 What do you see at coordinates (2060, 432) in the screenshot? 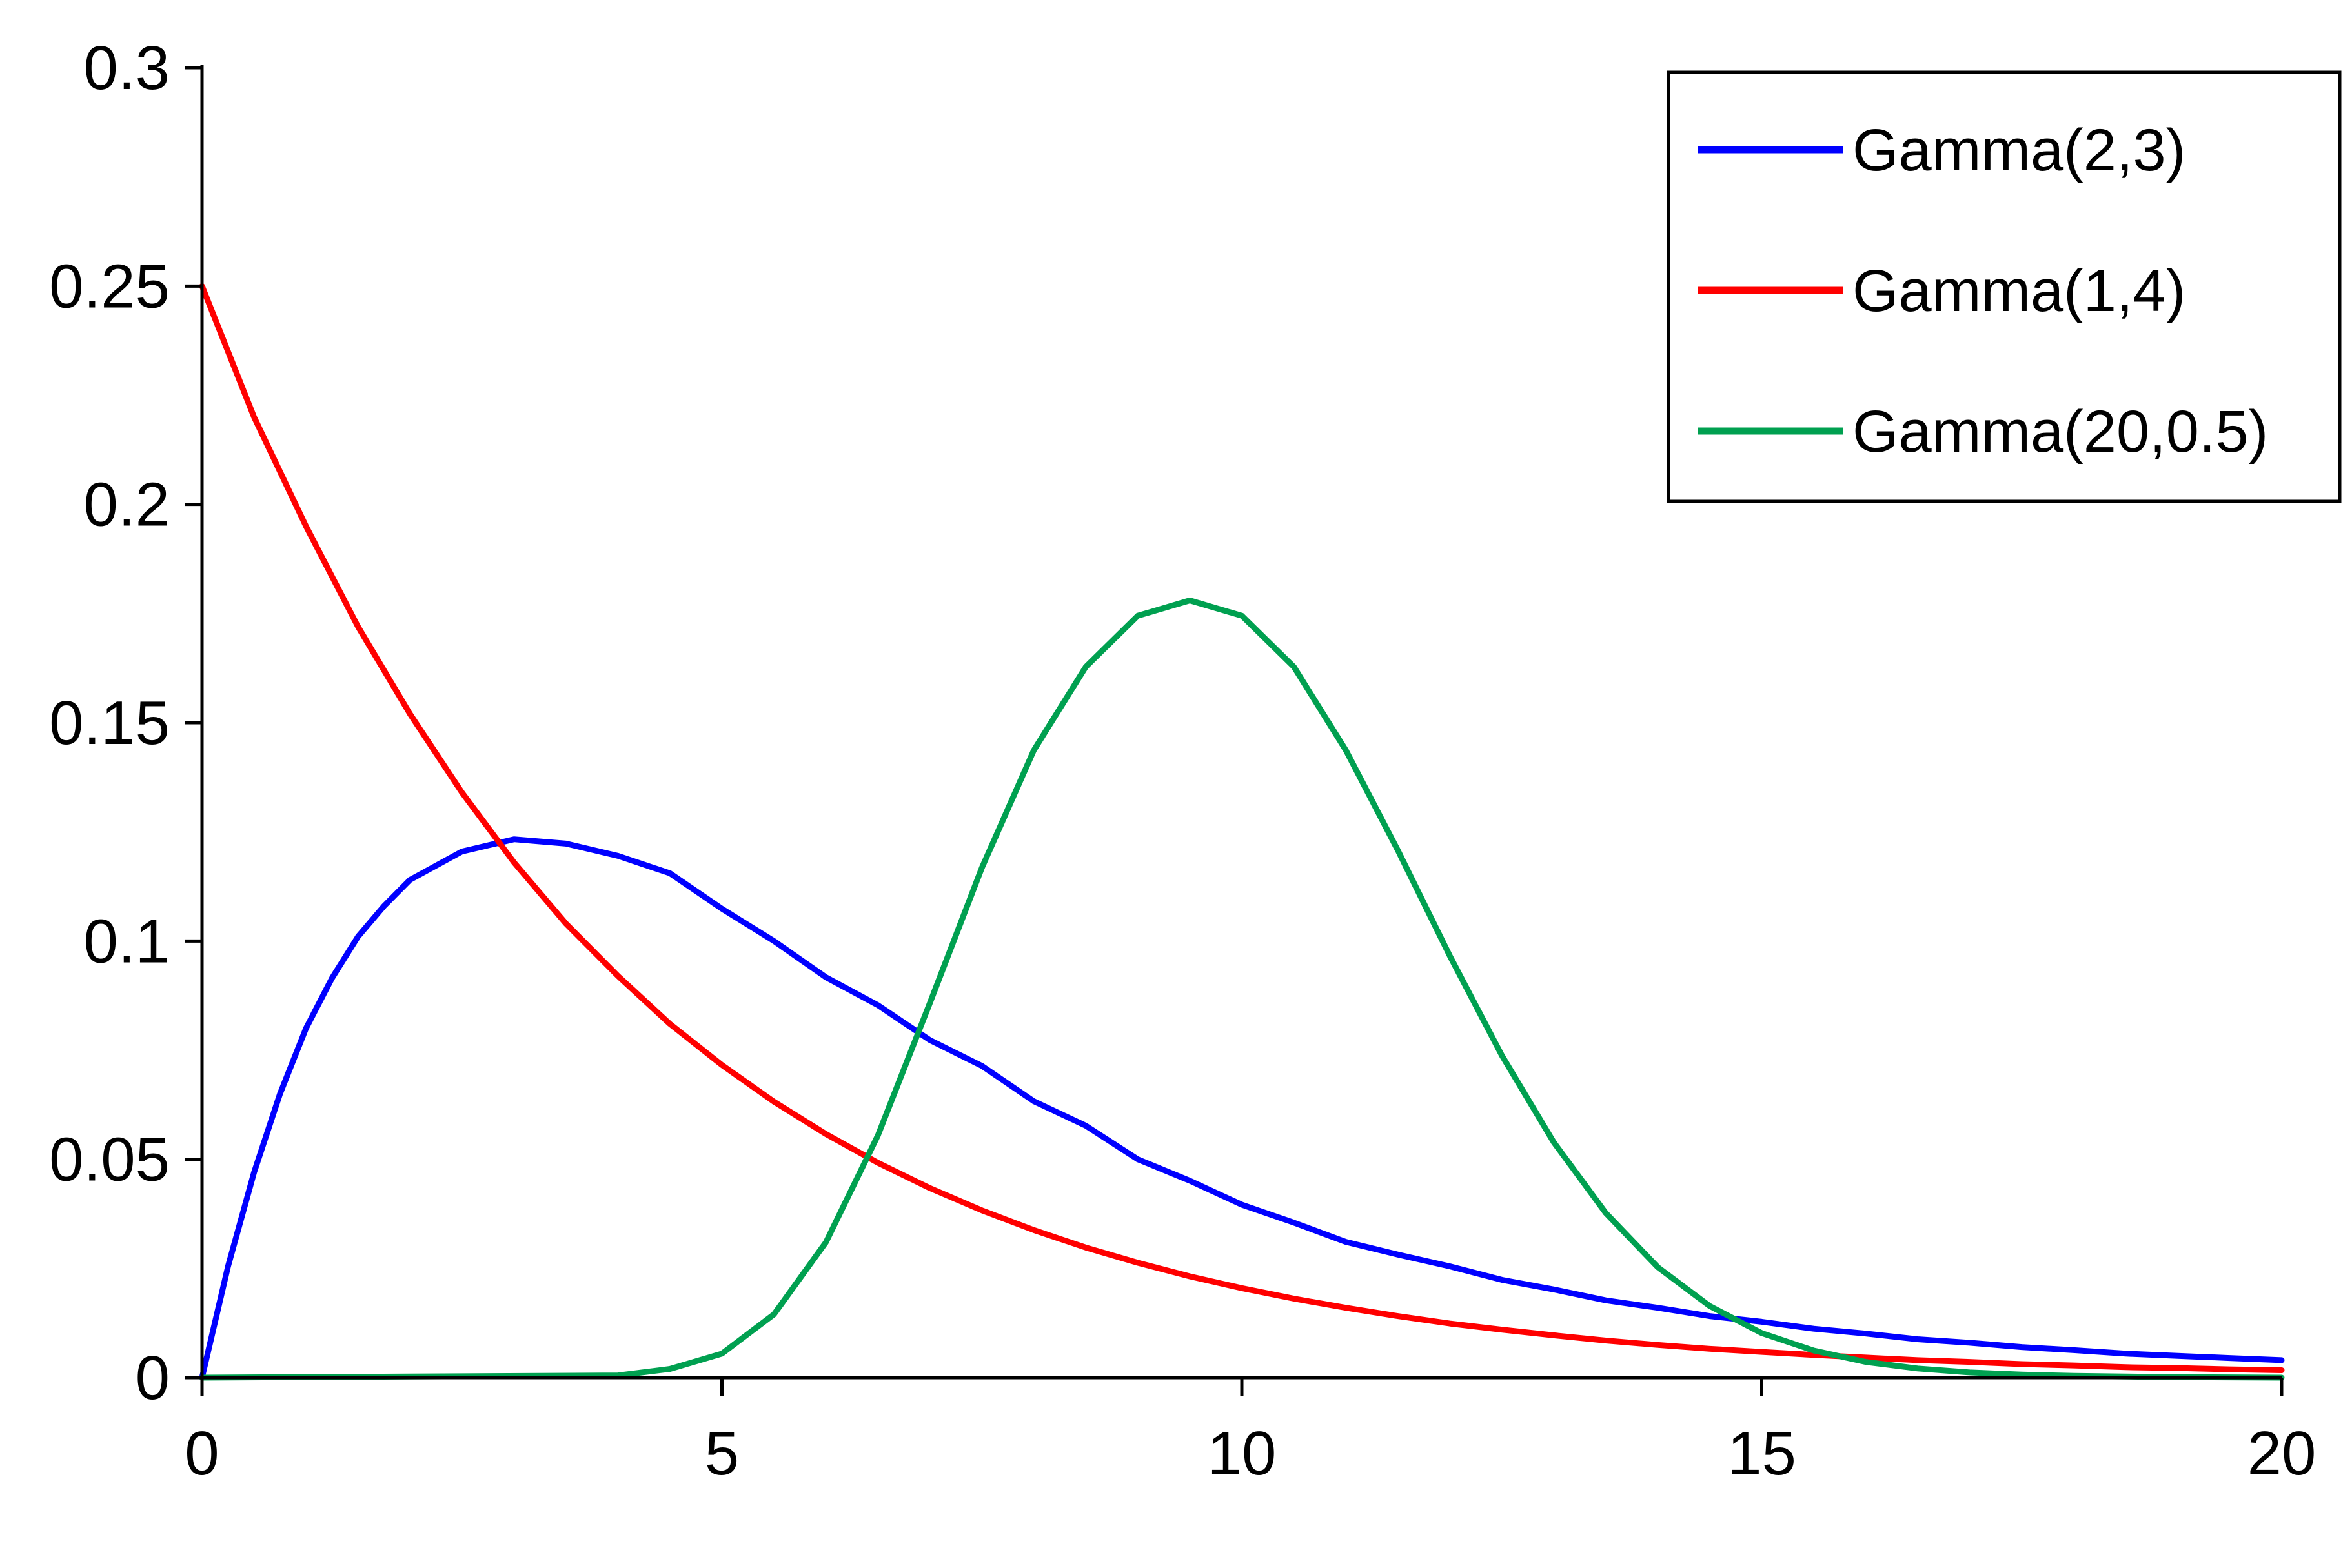
I see `legend-label-2: Gamma(20,0.5)` at bounding box center [2060, 432].